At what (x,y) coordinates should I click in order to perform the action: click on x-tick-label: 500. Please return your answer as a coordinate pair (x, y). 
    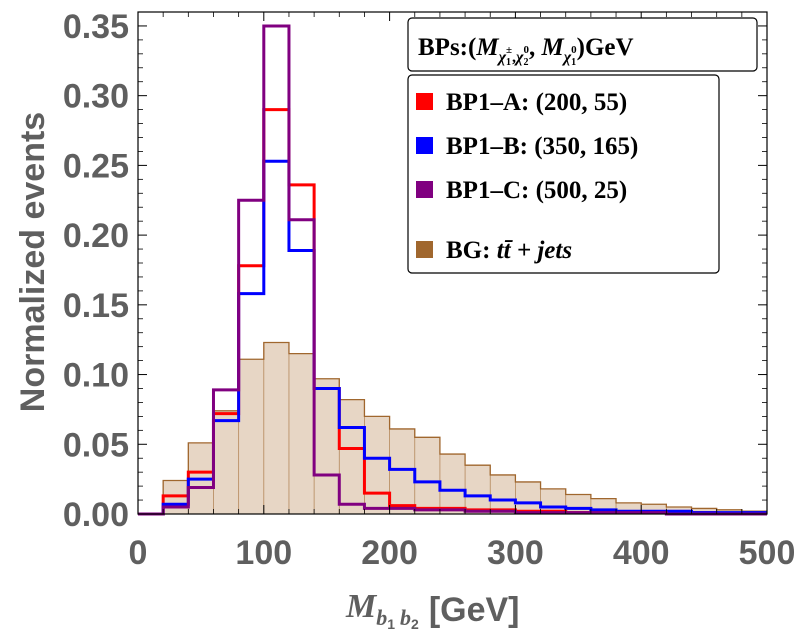
    Looking at the image, I should click on (767, 553).